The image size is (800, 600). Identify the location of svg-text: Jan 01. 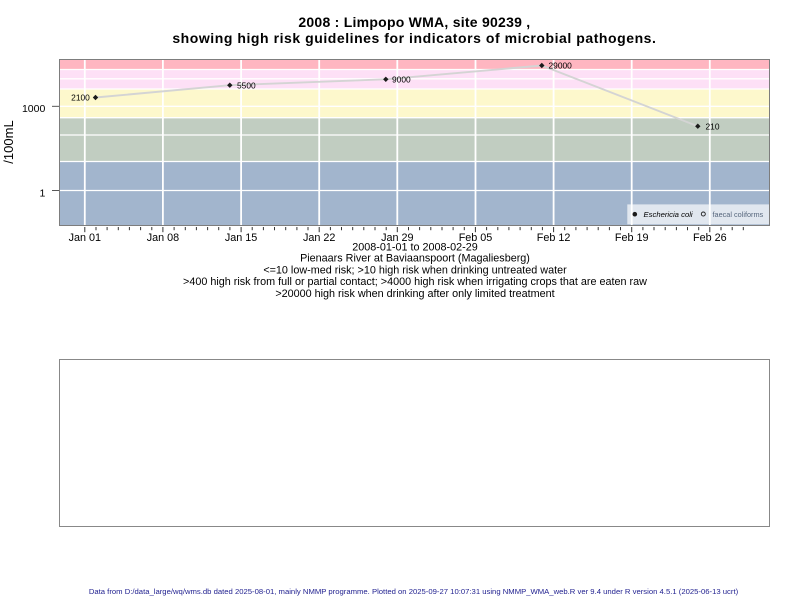
(85, 238).